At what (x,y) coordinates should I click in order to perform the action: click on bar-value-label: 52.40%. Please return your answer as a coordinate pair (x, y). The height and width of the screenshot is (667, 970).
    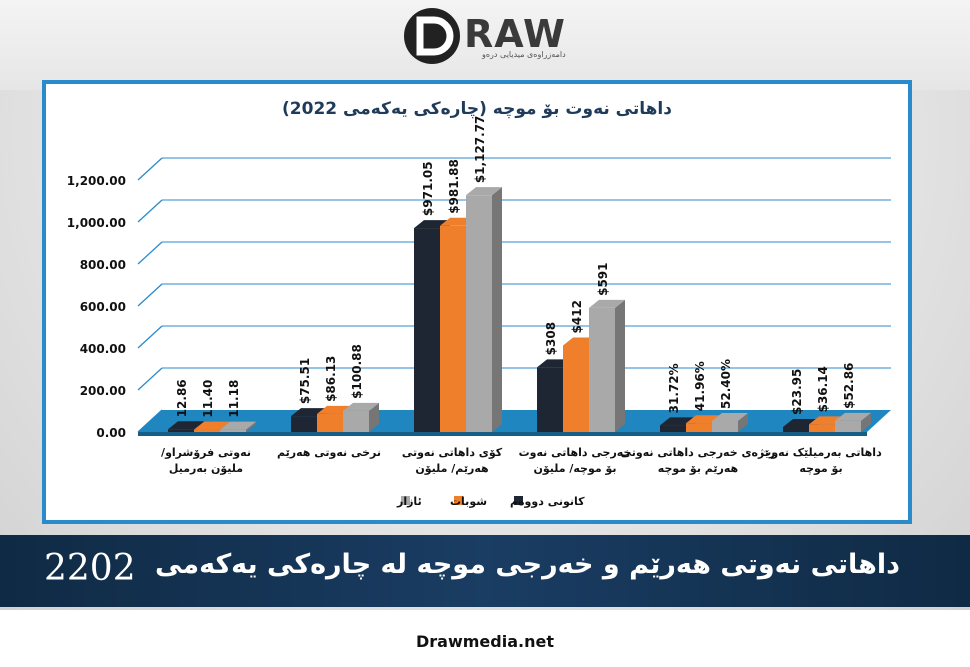
    Looking at the image, I should click on (726, 384).